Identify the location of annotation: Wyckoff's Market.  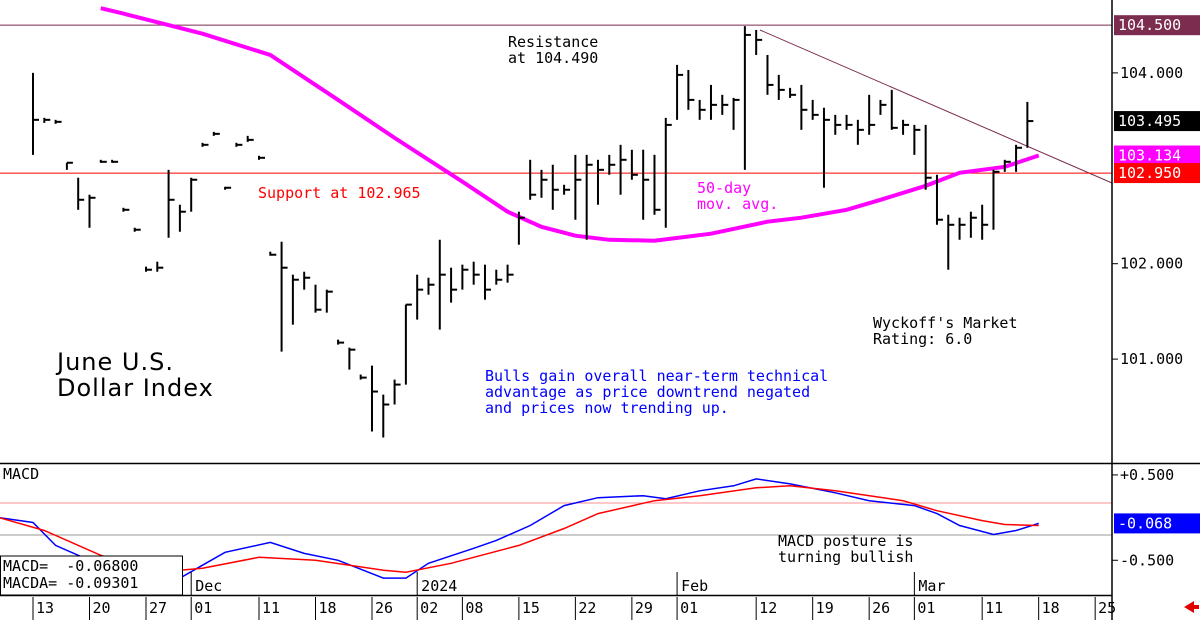
(945, 323).